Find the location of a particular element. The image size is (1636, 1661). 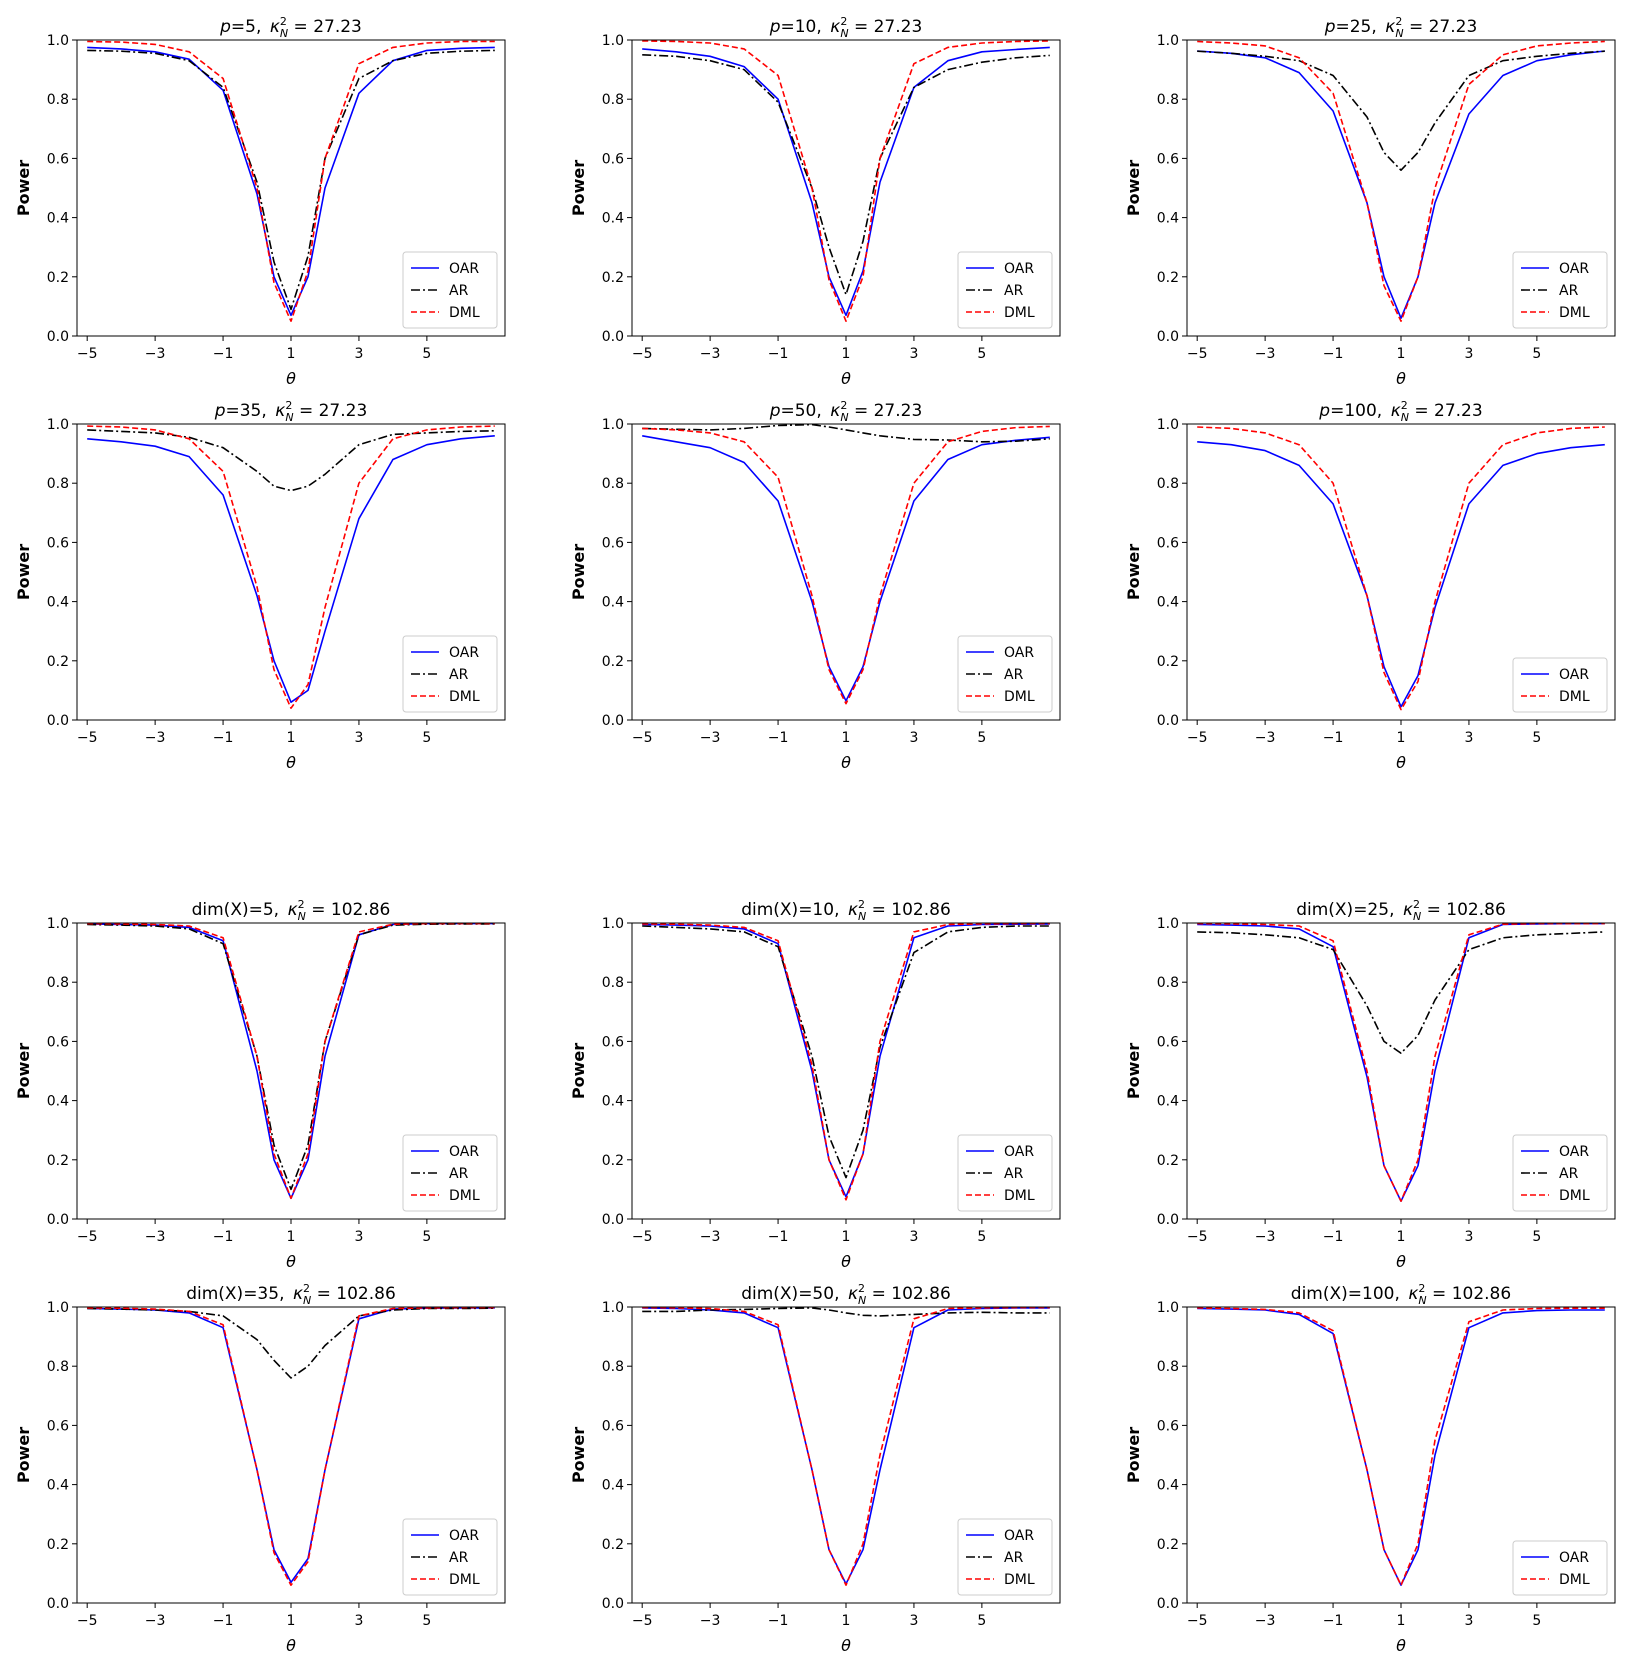

chart-title: dim(X)=35, κ2 N = 102.86 is located at coordinates (291, 1294).